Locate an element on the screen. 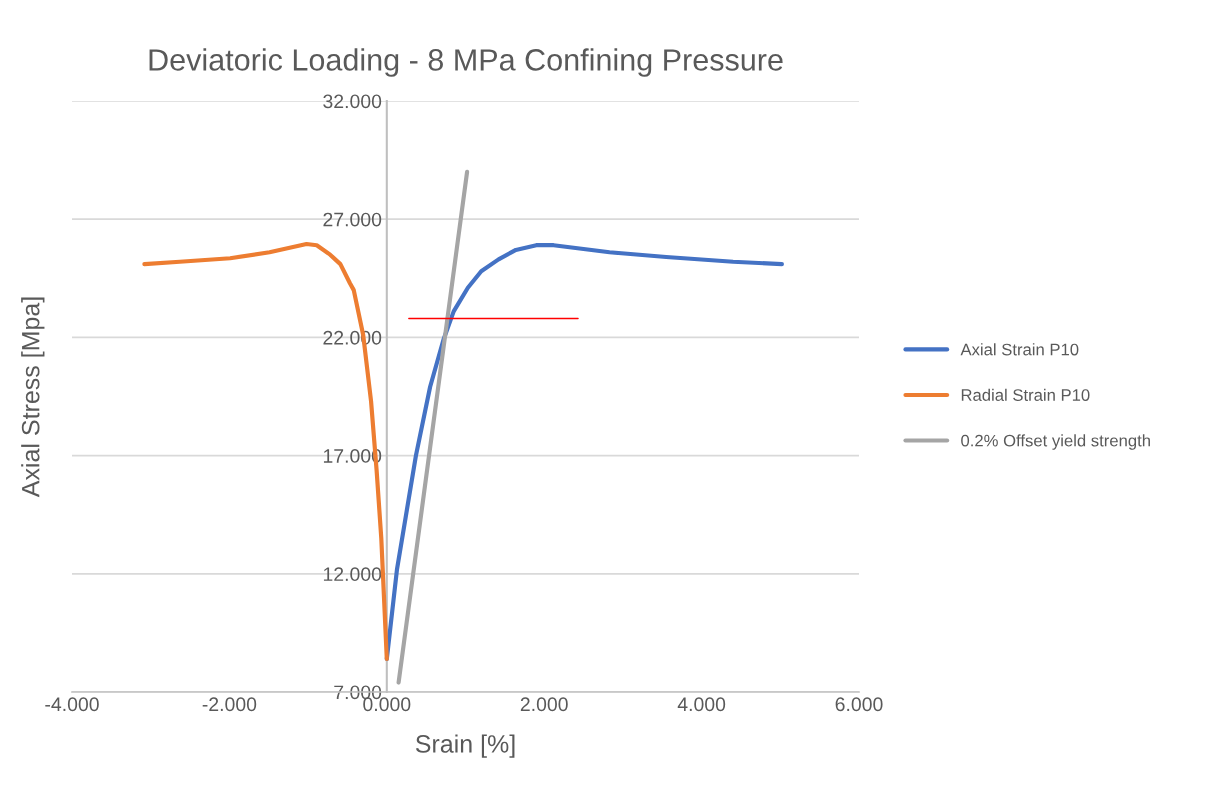 This screenshot has width=1212, height=793. line-series is located at coordinates (265, 451).